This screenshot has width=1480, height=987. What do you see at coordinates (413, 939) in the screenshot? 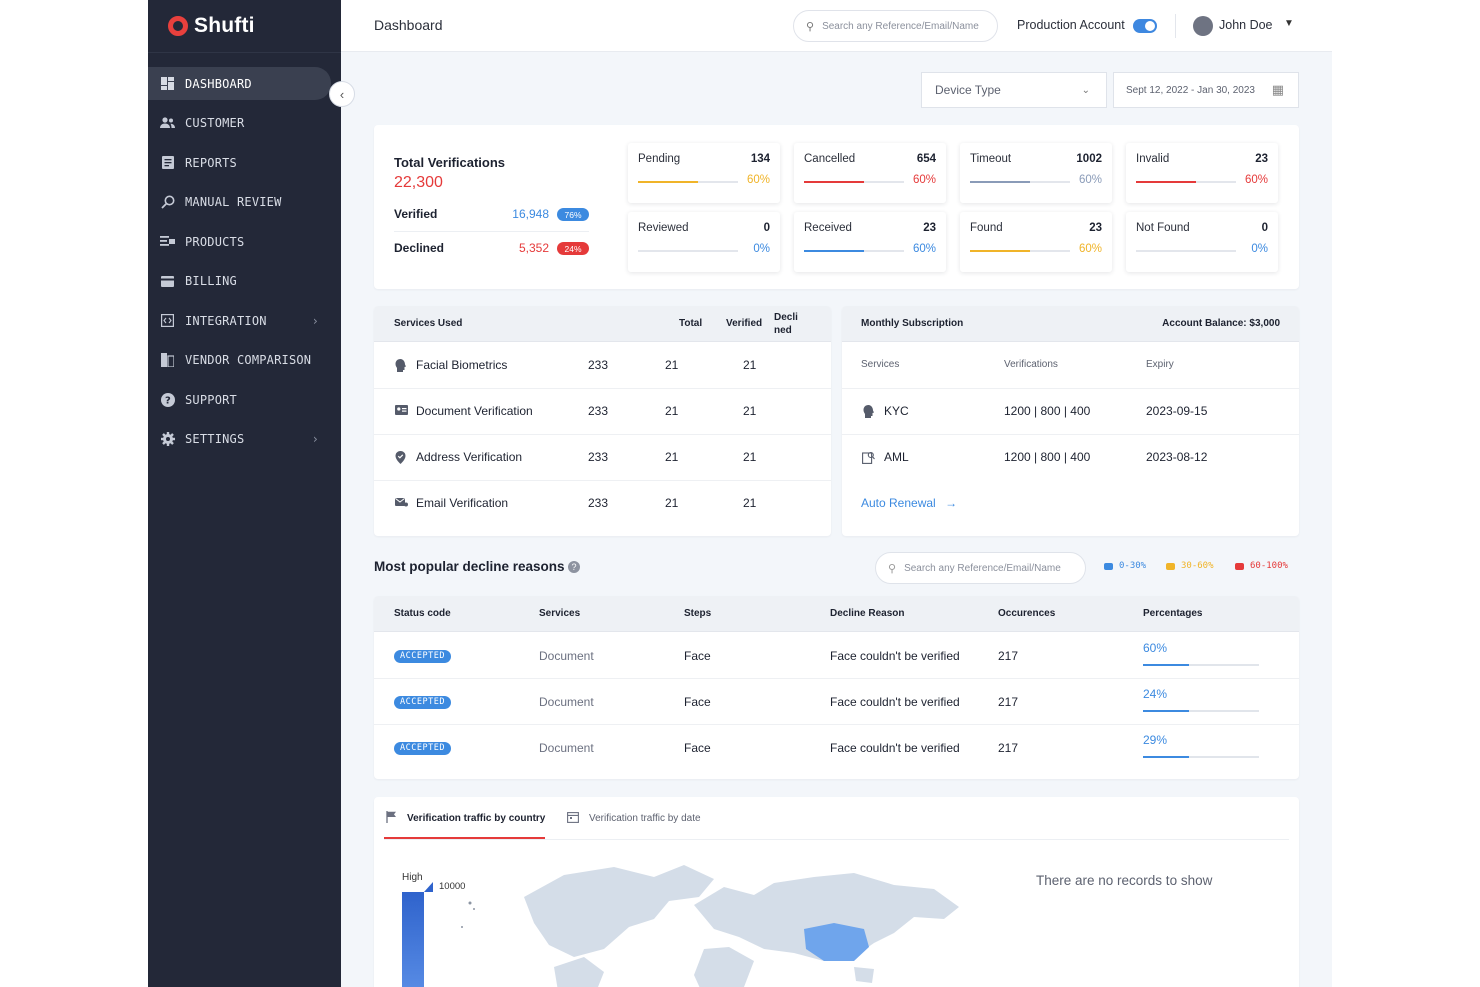
I see `heat-scale-bar` at bounding box center [413, 939].